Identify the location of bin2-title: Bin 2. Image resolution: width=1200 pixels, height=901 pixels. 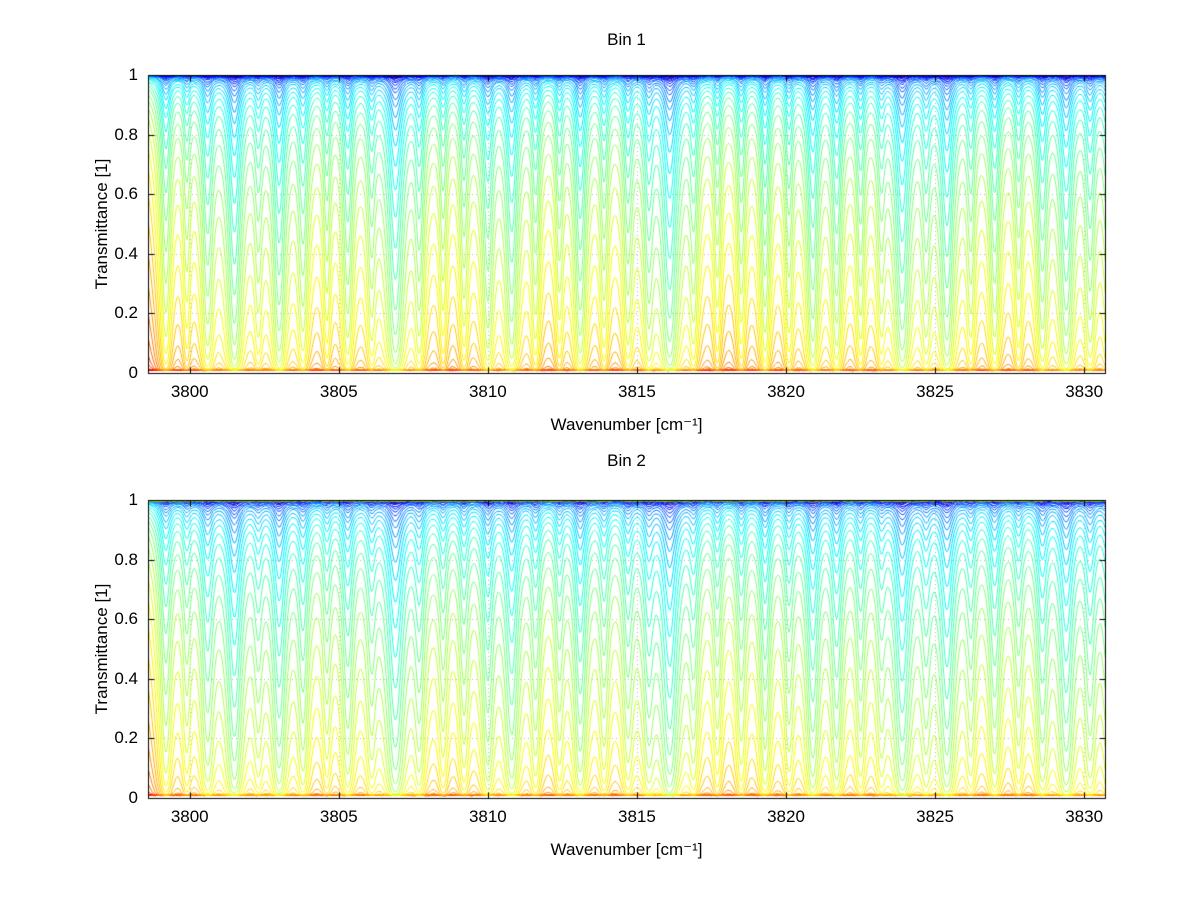
(626, 460).